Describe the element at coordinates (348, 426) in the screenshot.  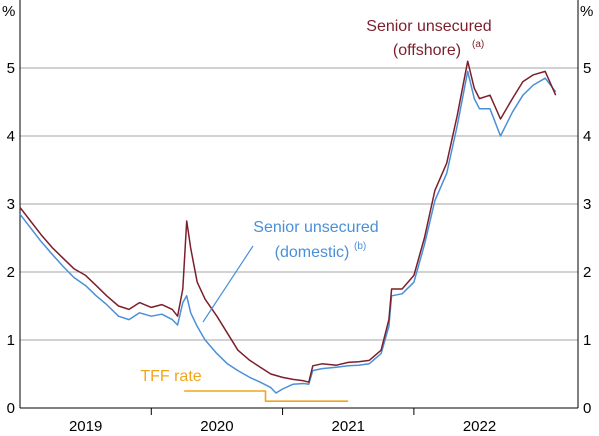
I see `x-label-2021: 2021` at that location.